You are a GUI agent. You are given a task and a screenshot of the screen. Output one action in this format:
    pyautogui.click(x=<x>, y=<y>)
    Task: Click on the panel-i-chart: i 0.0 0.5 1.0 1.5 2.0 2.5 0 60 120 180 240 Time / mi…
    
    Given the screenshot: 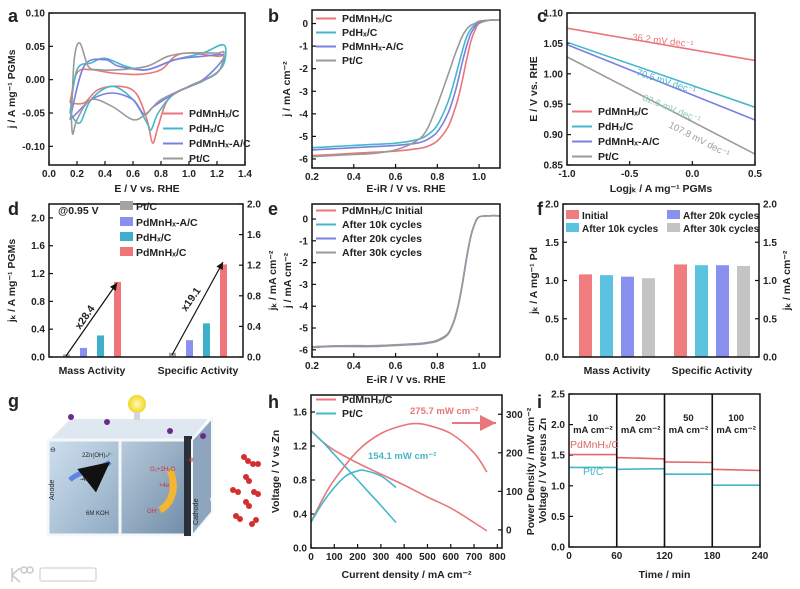 What is the action you would take?
    pyautogui.click(x=653, y=486)
    